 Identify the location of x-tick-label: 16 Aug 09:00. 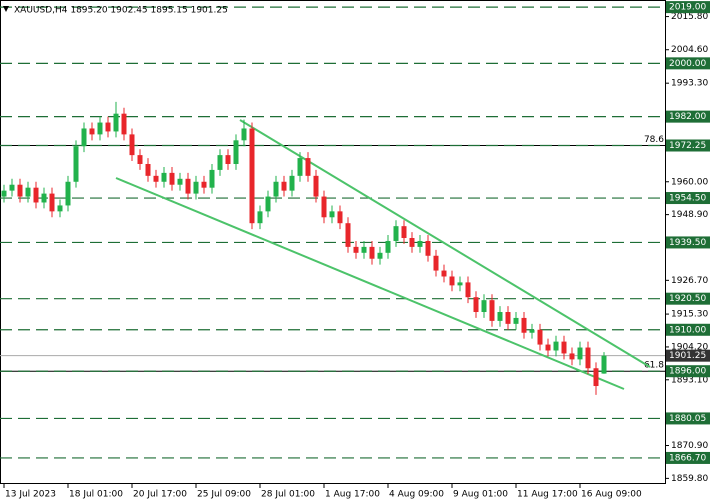
(611, 495).